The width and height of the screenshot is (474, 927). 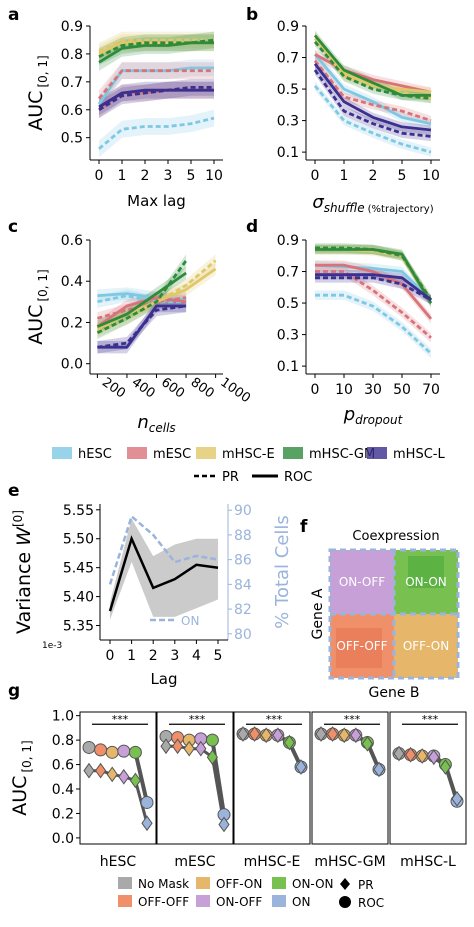 I want to click on band-mhsc-e-roc, so click(x=373, y=276).